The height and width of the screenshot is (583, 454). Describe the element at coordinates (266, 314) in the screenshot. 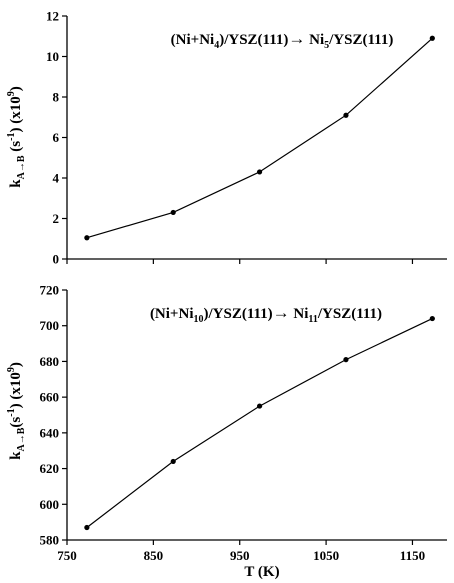

I see `bottom-annotation: (Ni+Ni10)/YSZ(111)→ Ni11/YSZ(111)` at that location.